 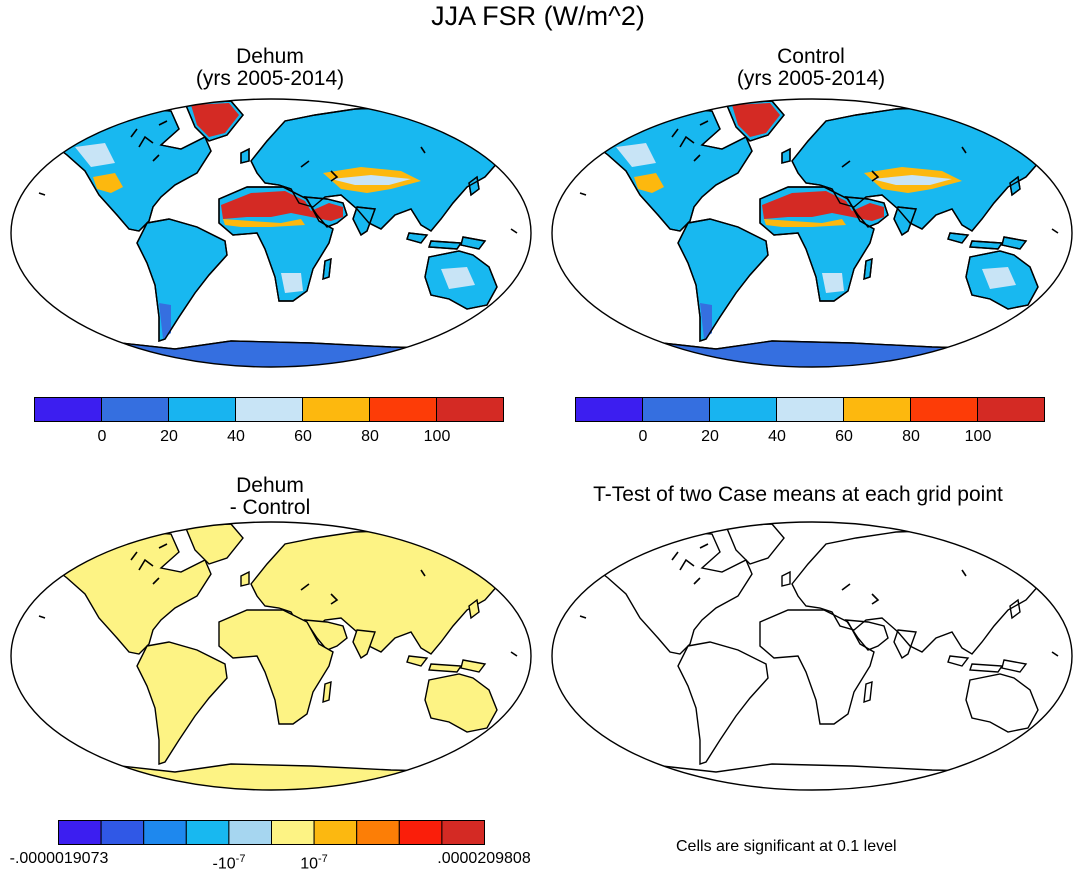 What do you see at coordinates (811, 78) in the screenshot?
I see `control-title-line2: (yrs 2005-2014)` at bounding box center [811, 78].